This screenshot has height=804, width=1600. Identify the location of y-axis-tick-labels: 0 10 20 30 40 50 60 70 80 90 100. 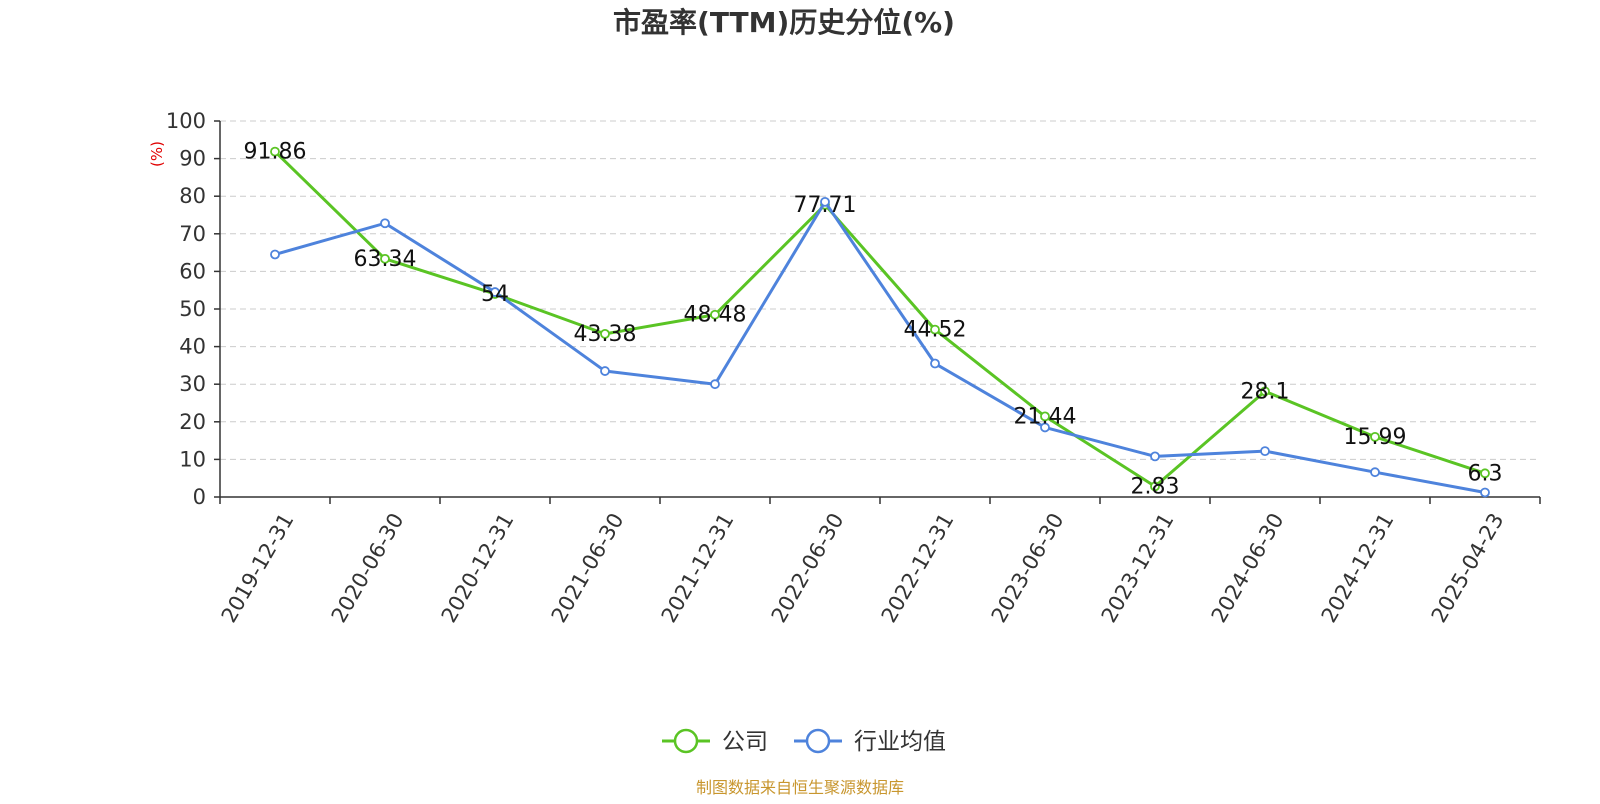
(186, 309).